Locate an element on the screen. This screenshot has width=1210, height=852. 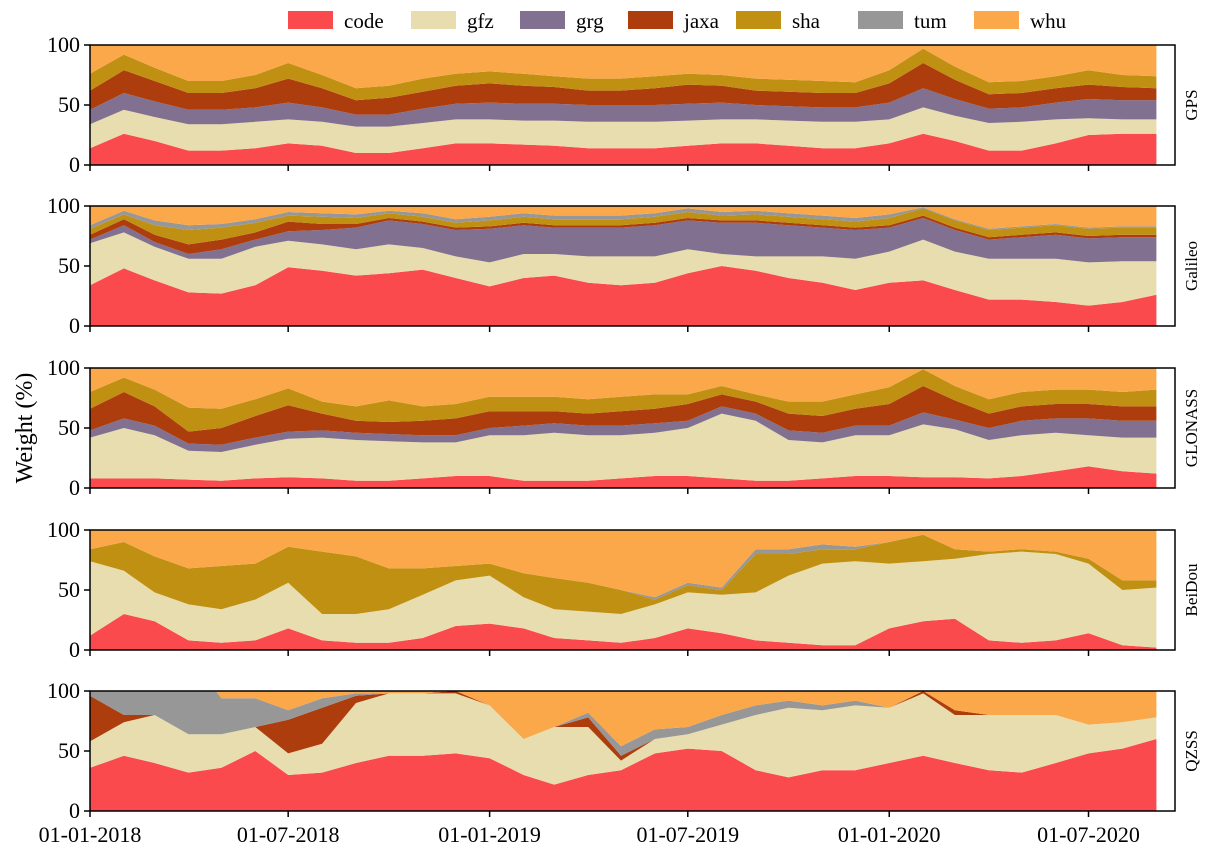
legend-swatch-gfz is located at coordinates (433, 20).